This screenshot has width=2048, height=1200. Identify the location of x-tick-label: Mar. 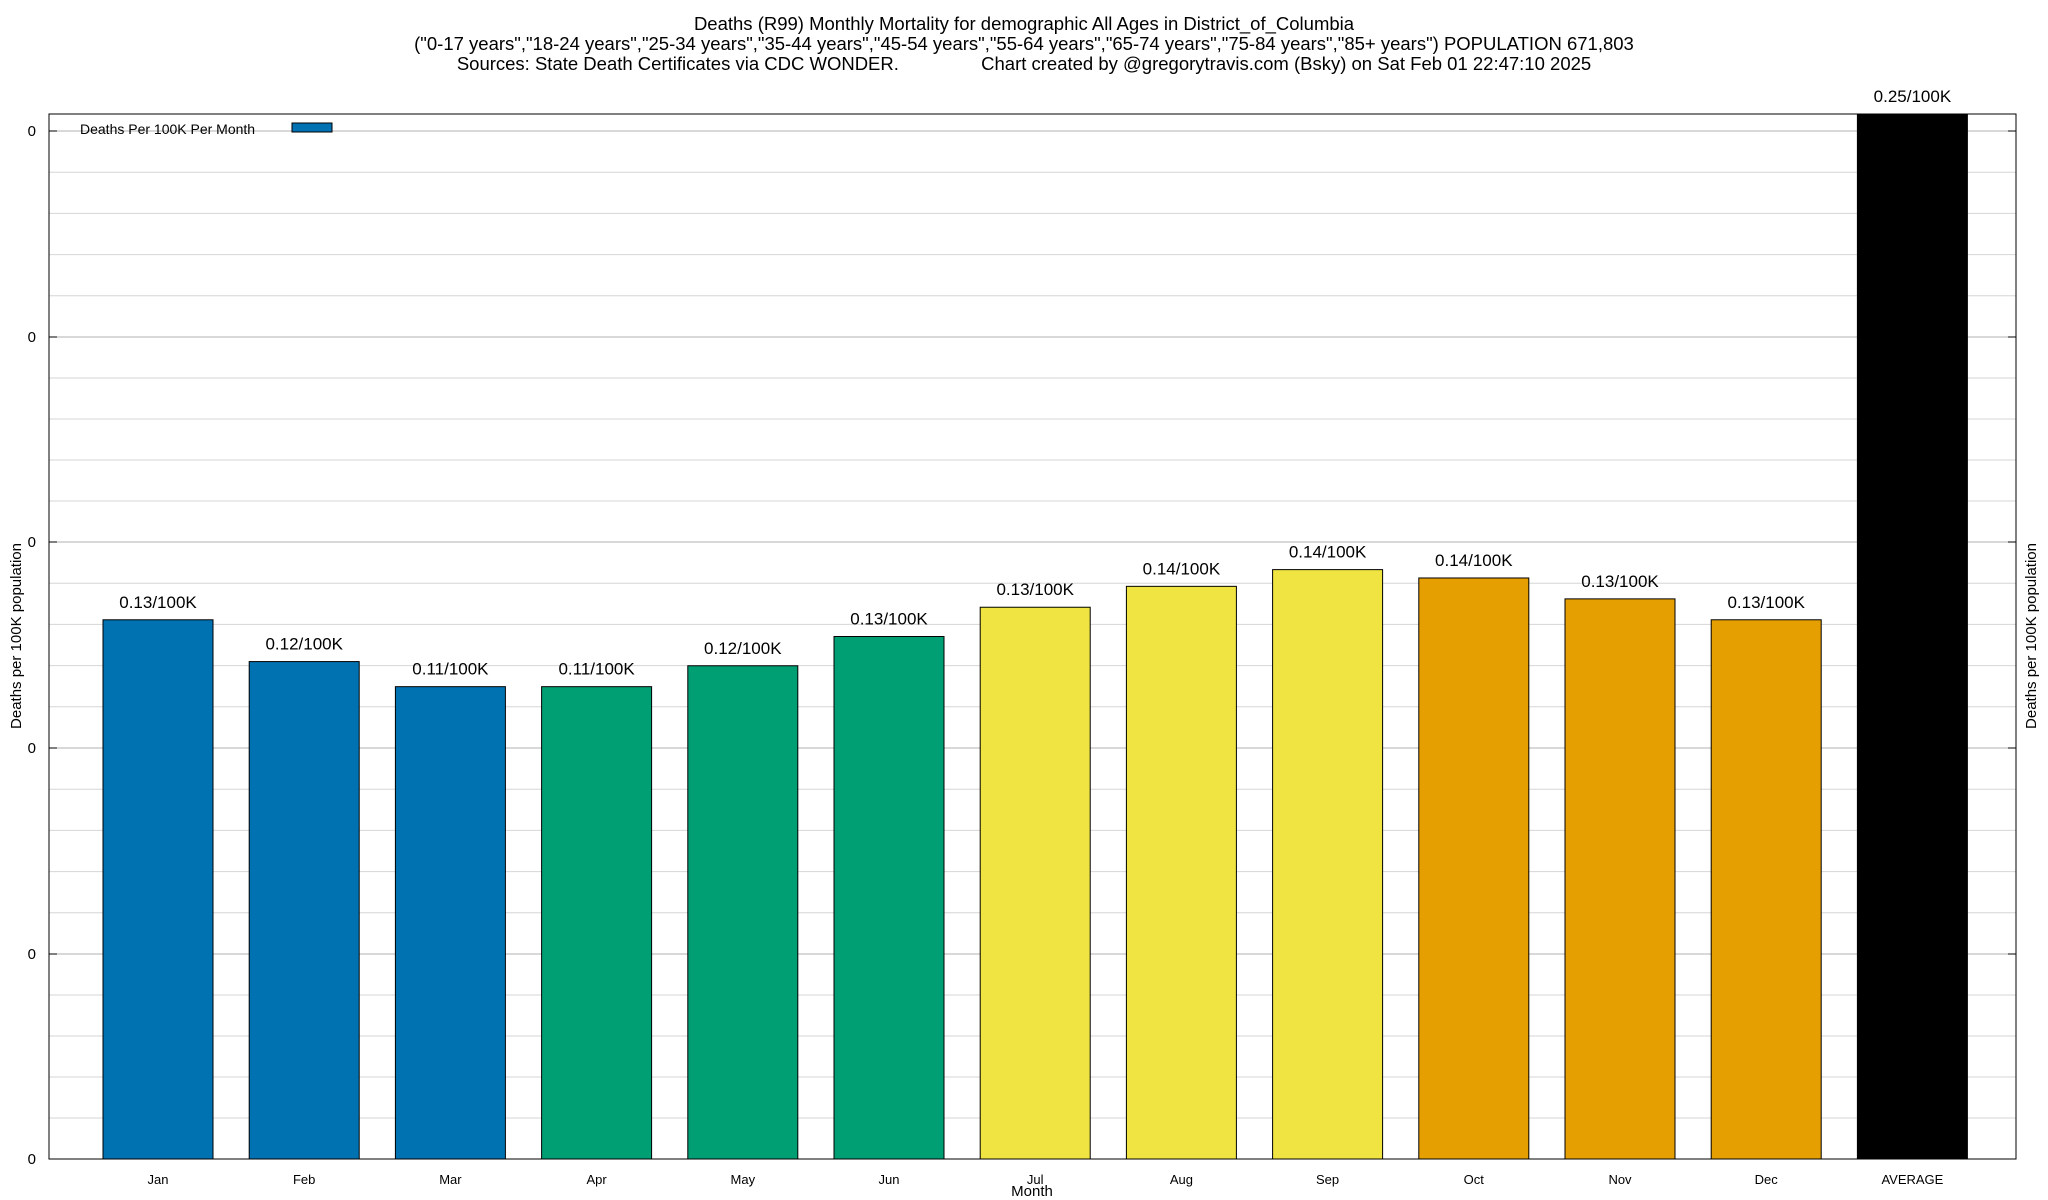
(450, 1179).